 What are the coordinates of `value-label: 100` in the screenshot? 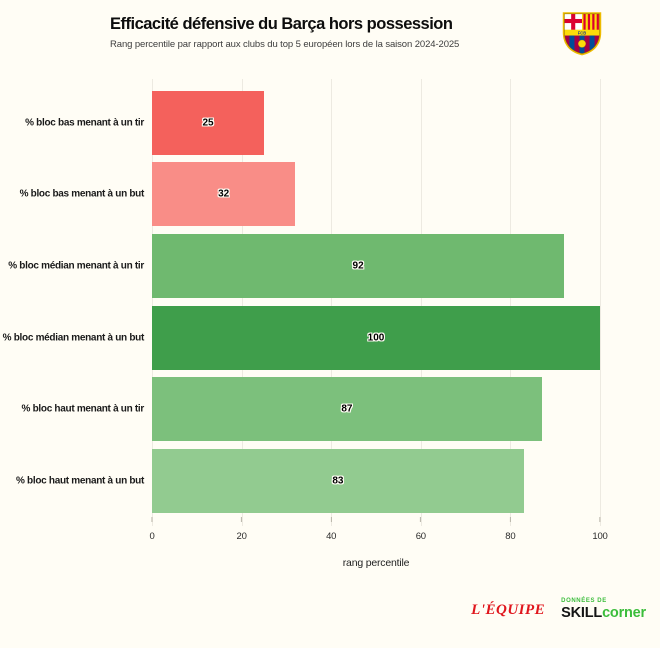 It's located at (376, 338).